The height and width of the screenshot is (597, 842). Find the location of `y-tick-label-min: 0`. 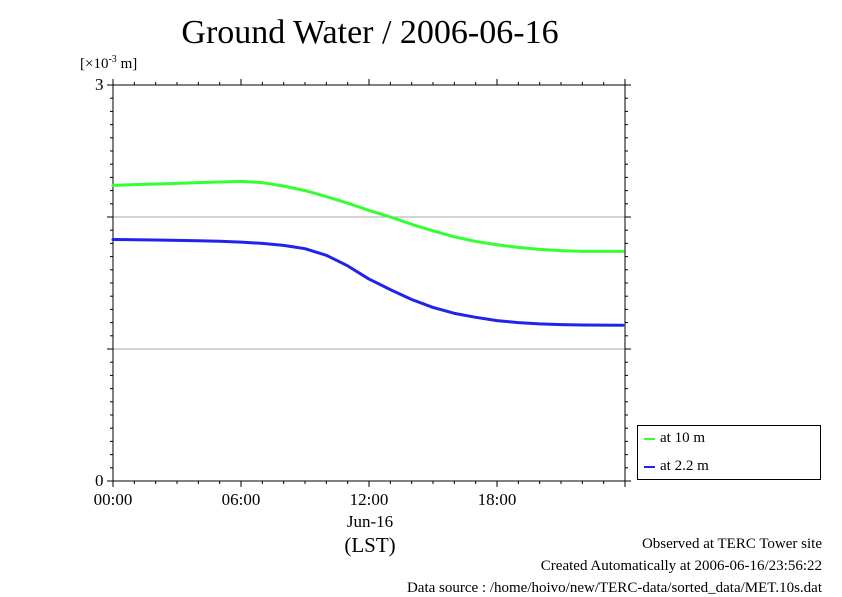

y-tick-label-min: 0 is located at coordinates (99, 480).